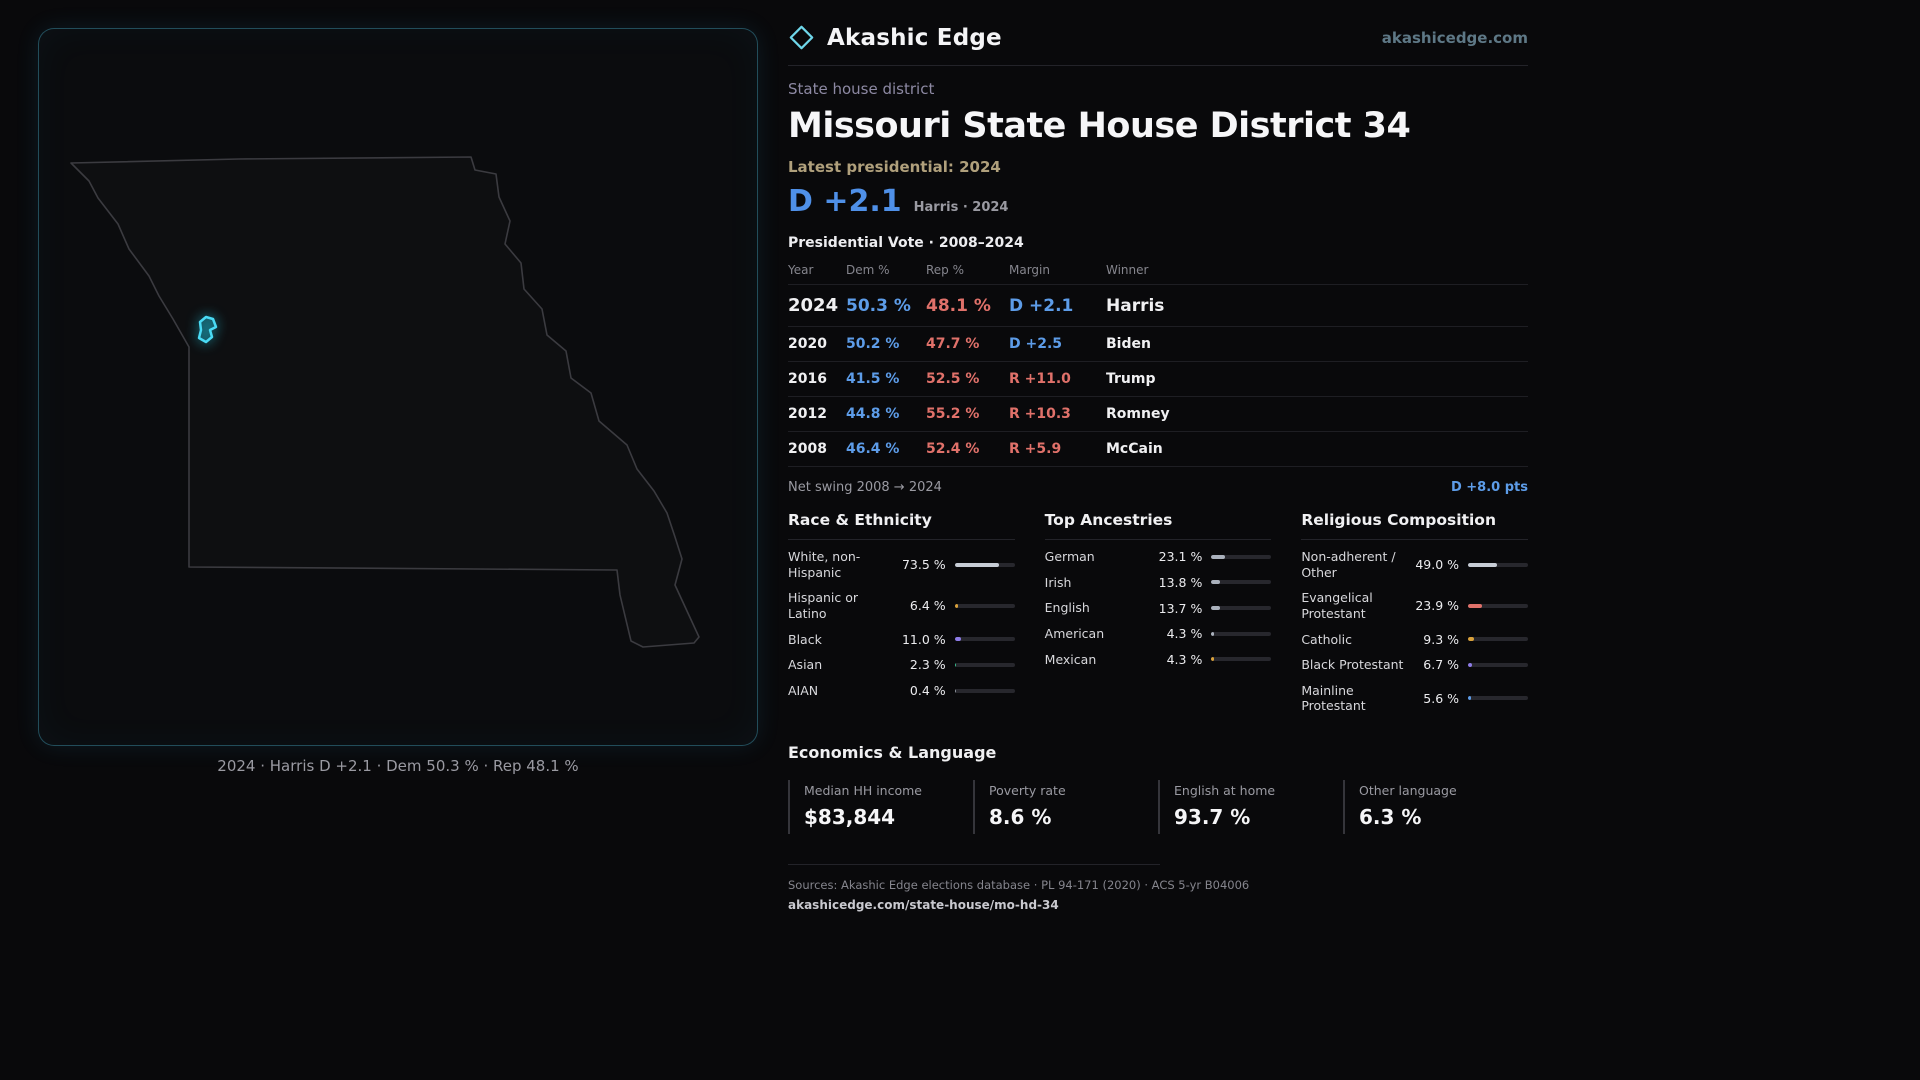 Image resolution: width=1920 pixels, height=1080 pixels. Describe the element at coordinates (807, 344) in the screenshot. I see `cell-year: 2020` at that location.